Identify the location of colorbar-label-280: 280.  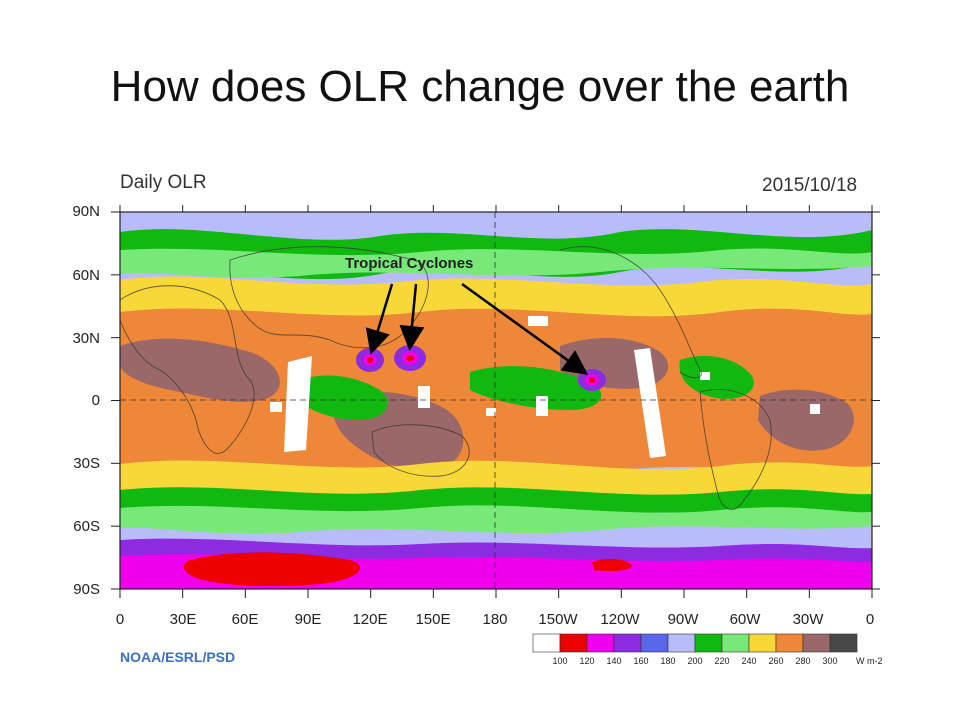
(803, 661).